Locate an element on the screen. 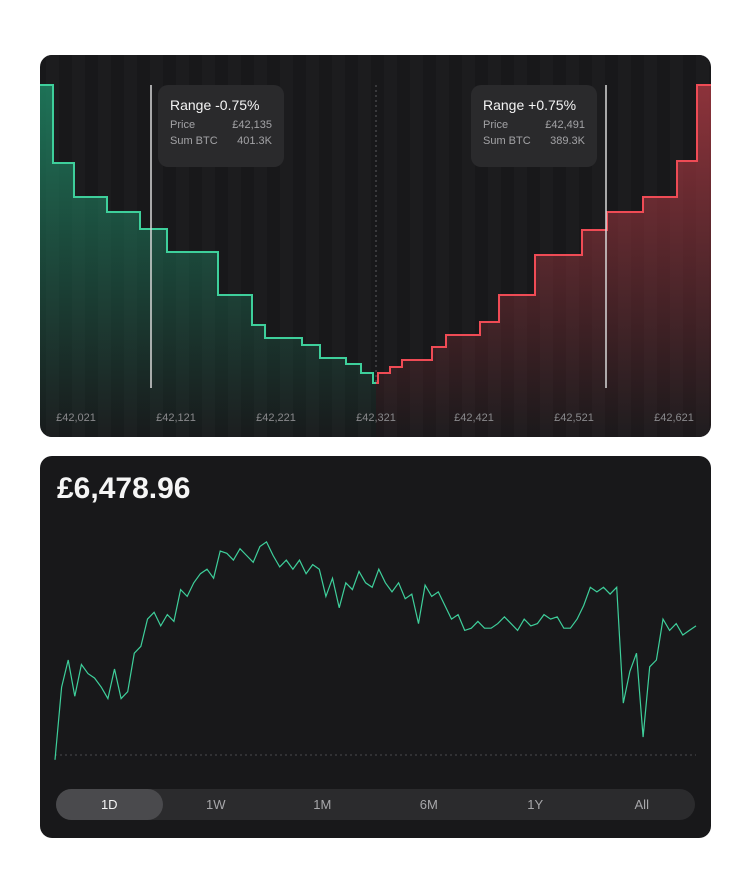 The height and width of the screenshot is (892, 750). tooltip-price-row: Price £42,491 is located at coordinates (534, 125).